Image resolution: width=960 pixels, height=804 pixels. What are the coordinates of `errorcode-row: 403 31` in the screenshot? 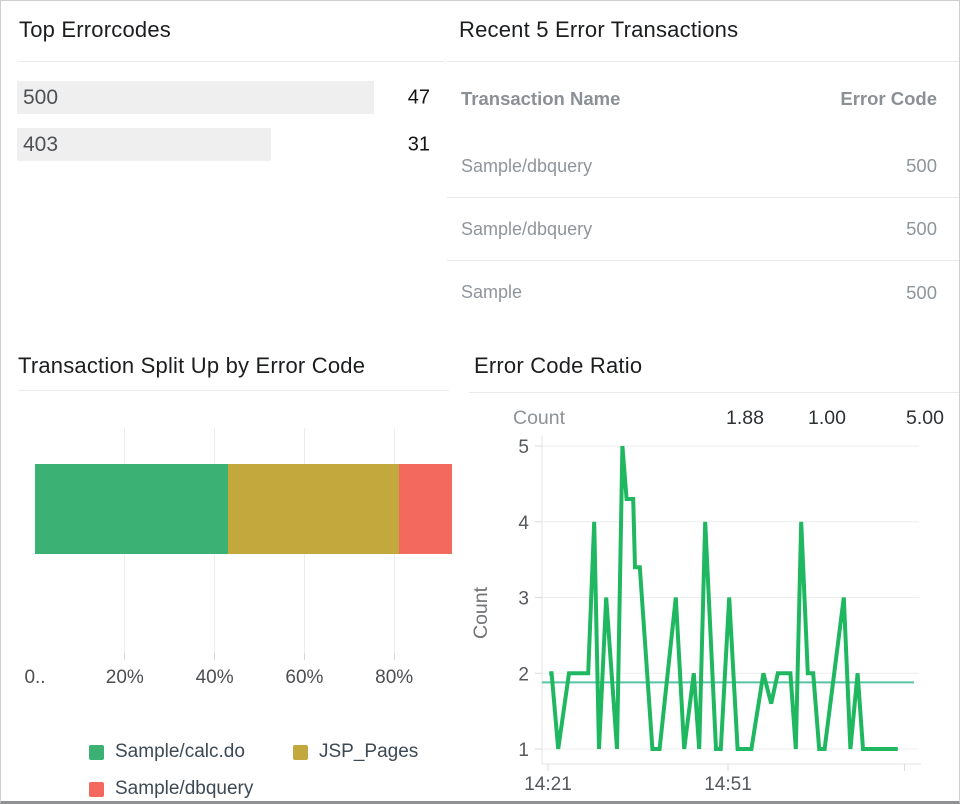 It's located at (230, 144).